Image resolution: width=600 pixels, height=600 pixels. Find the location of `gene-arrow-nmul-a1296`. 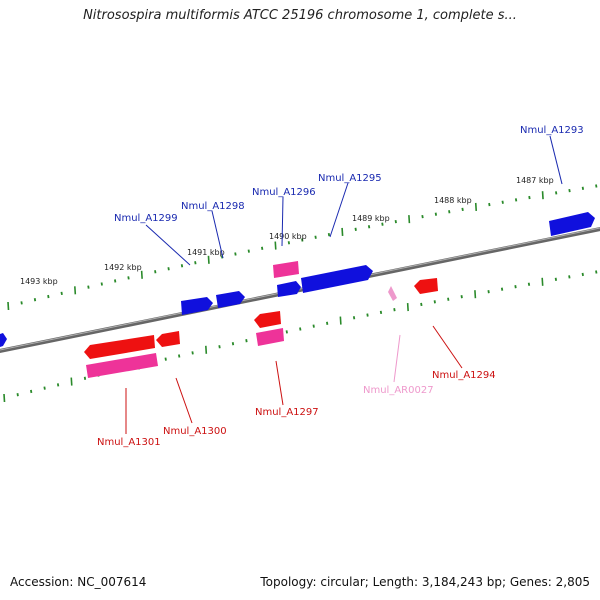

gene-arrow-nmul-a1296 is located at coordinates (289, 289).